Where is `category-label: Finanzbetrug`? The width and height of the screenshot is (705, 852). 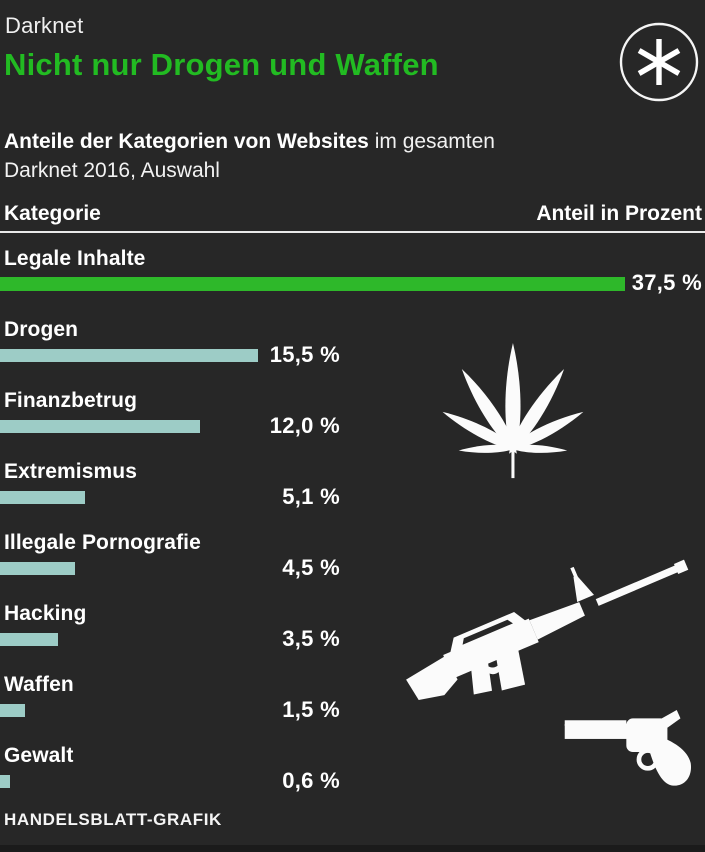
category-label: Finanzbetrug is located at coordinates (71, 400).